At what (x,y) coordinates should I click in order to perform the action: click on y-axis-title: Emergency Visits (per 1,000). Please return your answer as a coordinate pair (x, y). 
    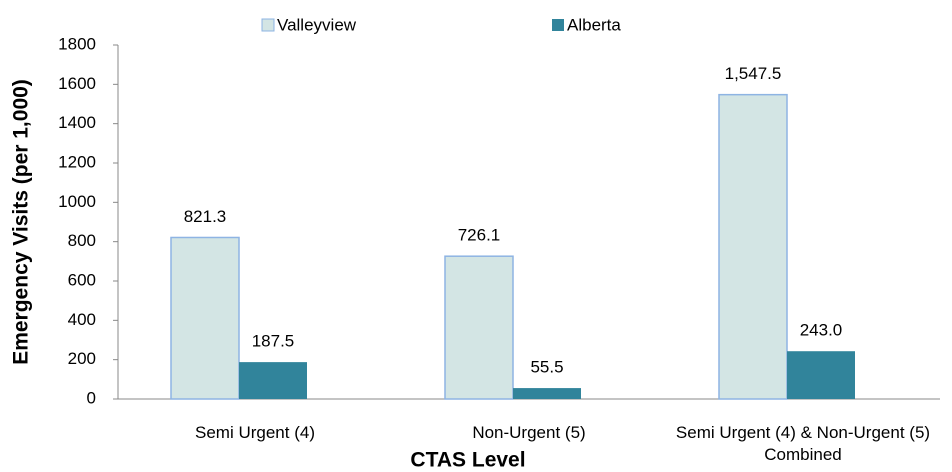
    Looking at the image, I should click on (21, 222).